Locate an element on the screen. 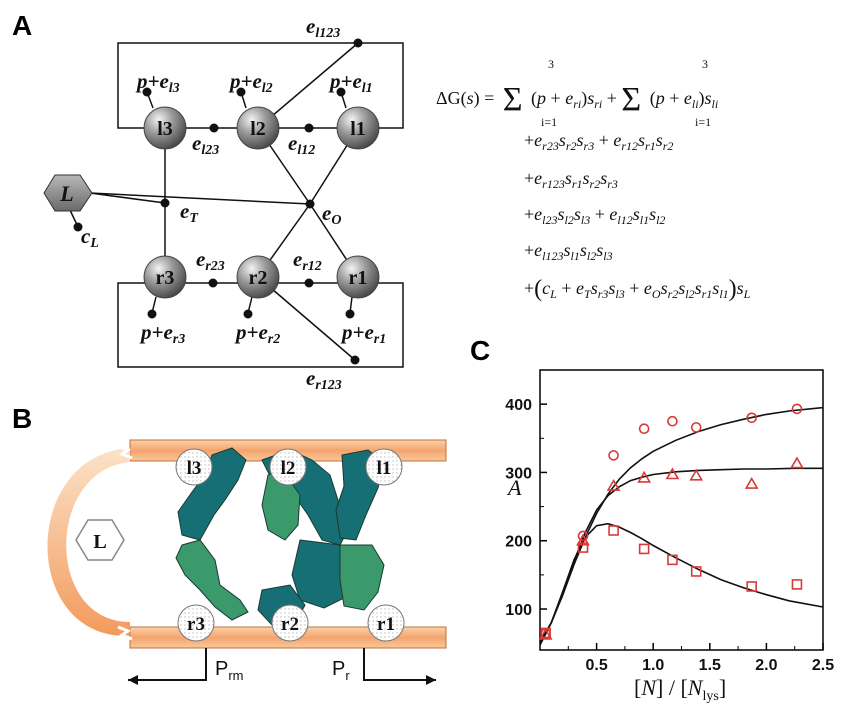 The image size is (848, 709). eq-sum1-top: 3 is located at coordinates (551, 64).